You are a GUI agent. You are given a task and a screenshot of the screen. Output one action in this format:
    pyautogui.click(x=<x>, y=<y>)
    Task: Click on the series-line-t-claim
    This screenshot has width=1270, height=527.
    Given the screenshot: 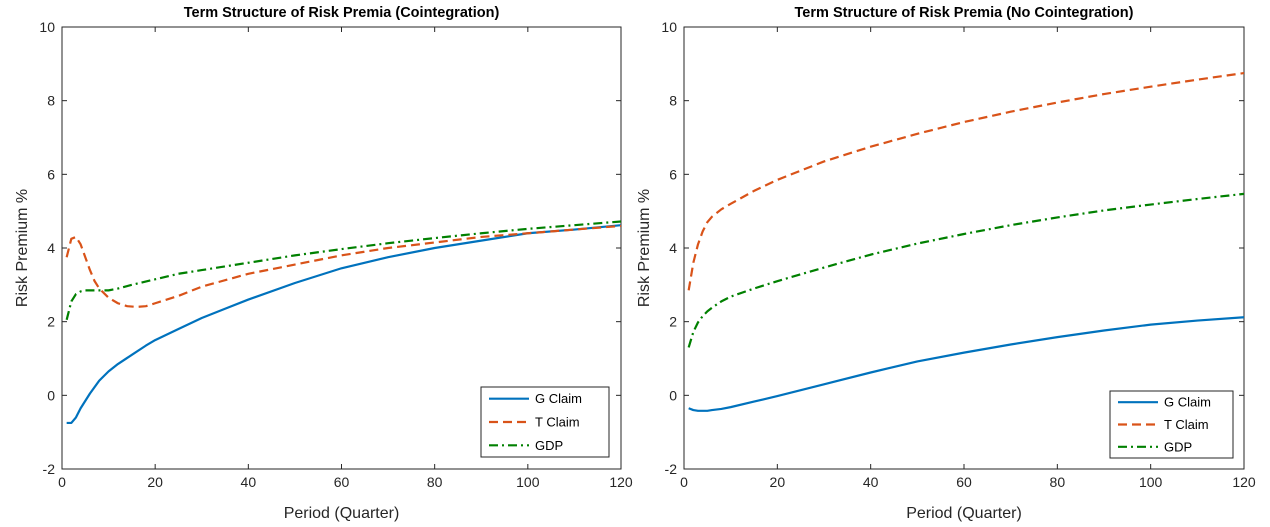 What is the action you would take?
    pyautogui.click(x=343, y=266)
    